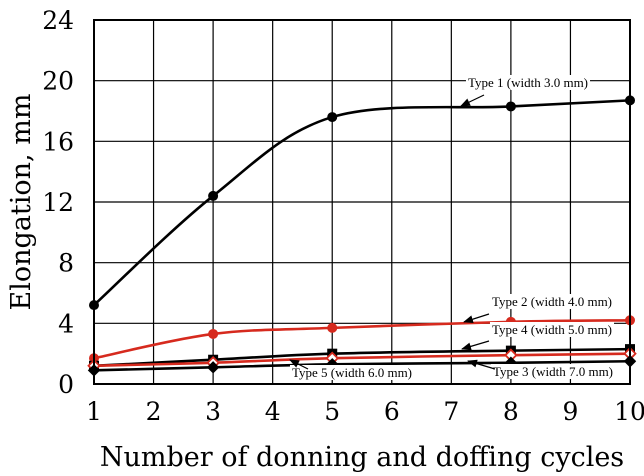 This screenshot has height=476, width=644. I want to click on annotation-type-3: Type 3 (width 7.0 mm), so click(553, 371).